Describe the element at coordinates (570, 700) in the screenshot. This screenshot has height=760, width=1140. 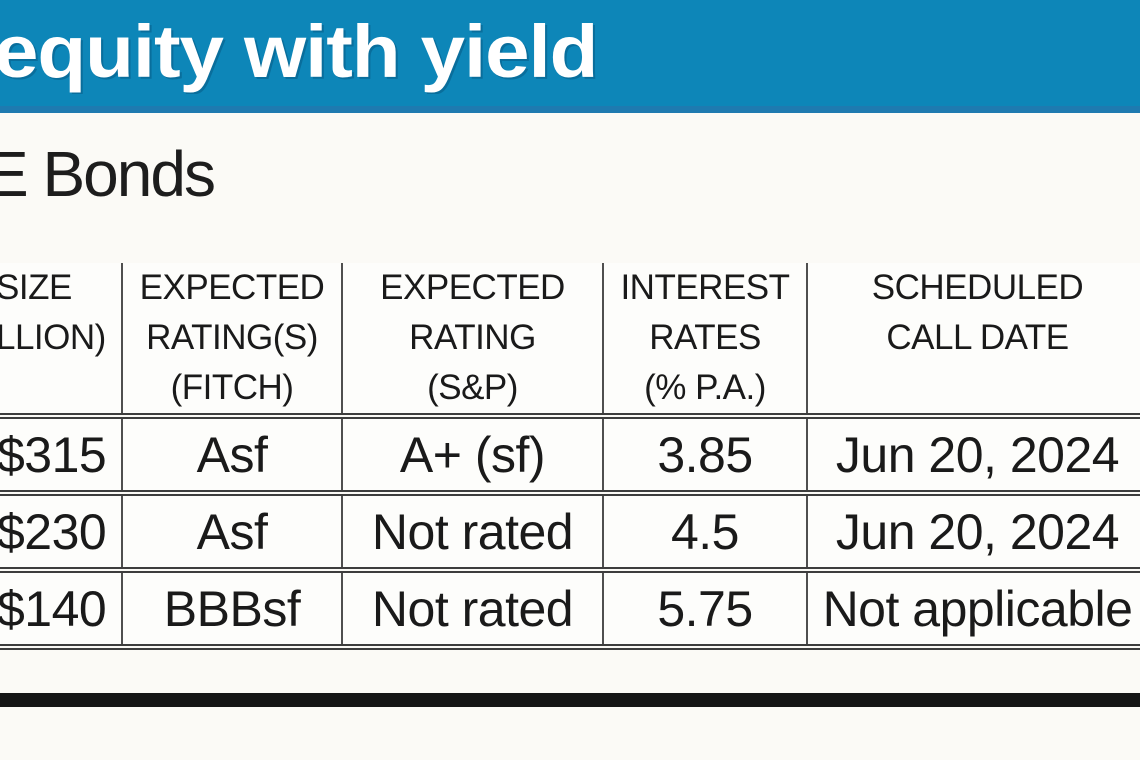
I see `bottom-divider-rule` at that location.